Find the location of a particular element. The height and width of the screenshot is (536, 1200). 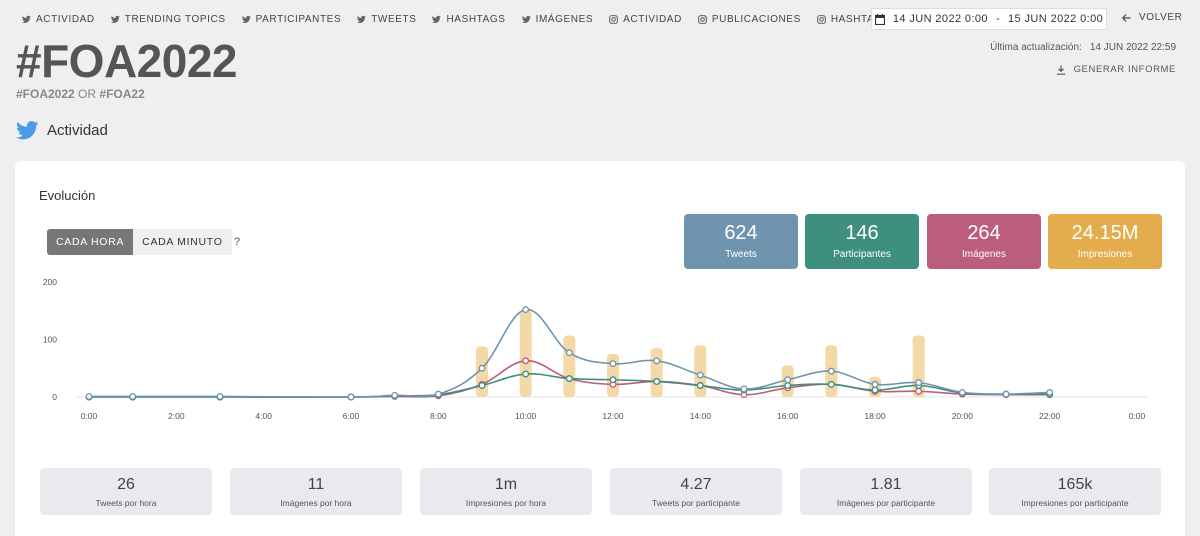

nav-item-label: TRENDING TOPICS is located at coordinates (175, 19).